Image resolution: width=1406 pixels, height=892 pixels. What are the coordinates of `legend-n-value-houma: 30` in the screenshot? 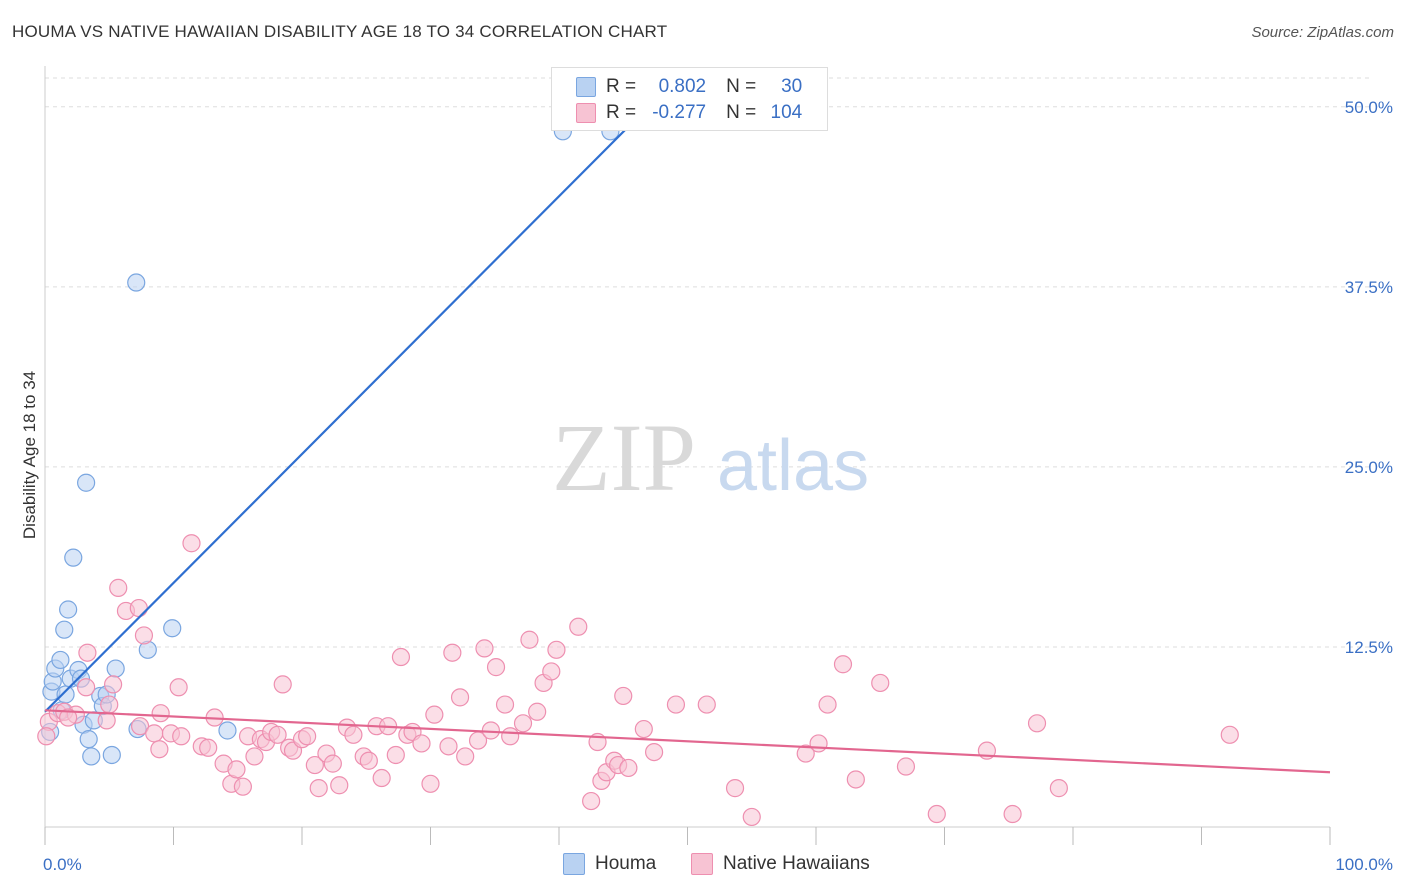 It's located at (792, 86).